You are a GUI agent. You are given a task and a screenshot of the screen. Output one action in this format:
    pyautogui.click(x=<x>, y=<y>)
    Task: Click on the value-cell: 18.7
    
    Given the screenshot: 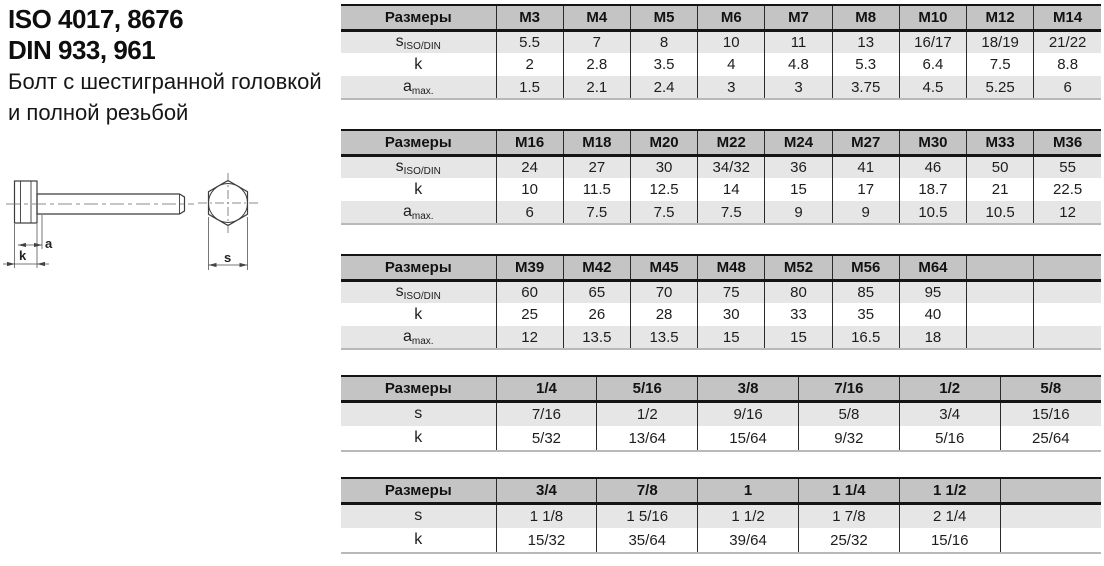 What is the action you would take?
    pyautogui.click(x=932, y=189)
    